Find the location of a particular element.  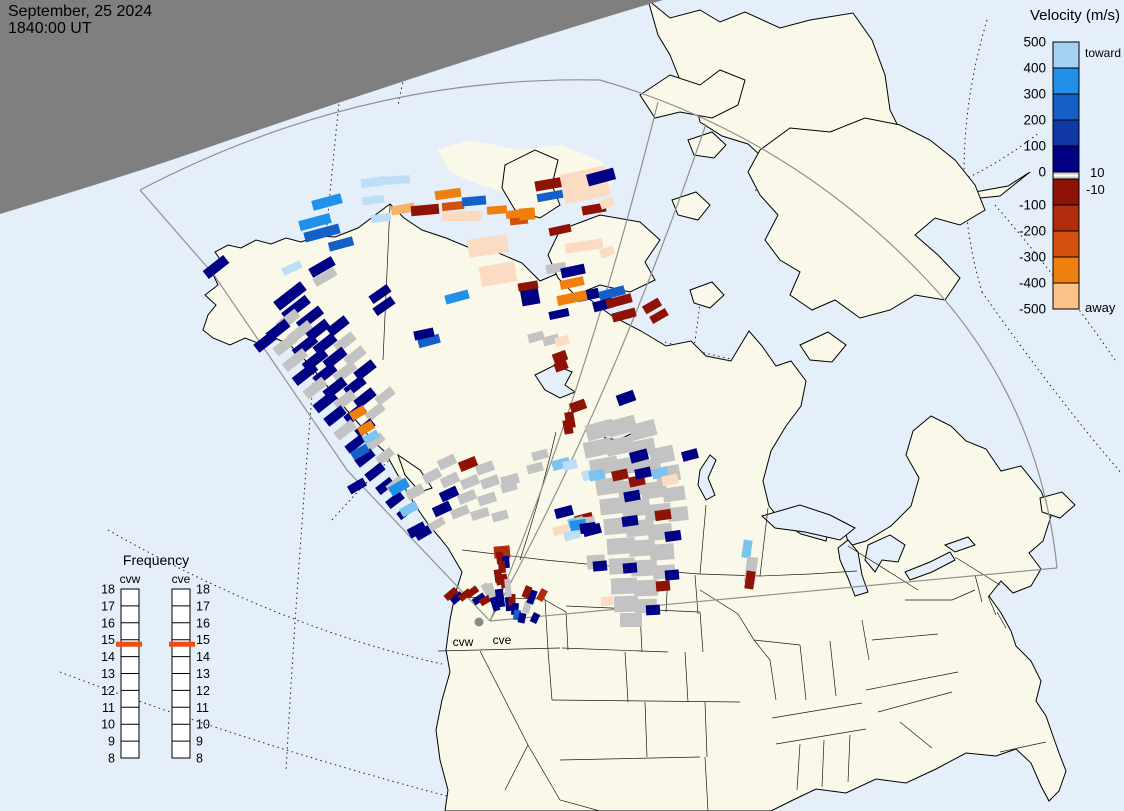

velocity-legend-title: Velocity (m/s) is located at coordinates (1075, 15).